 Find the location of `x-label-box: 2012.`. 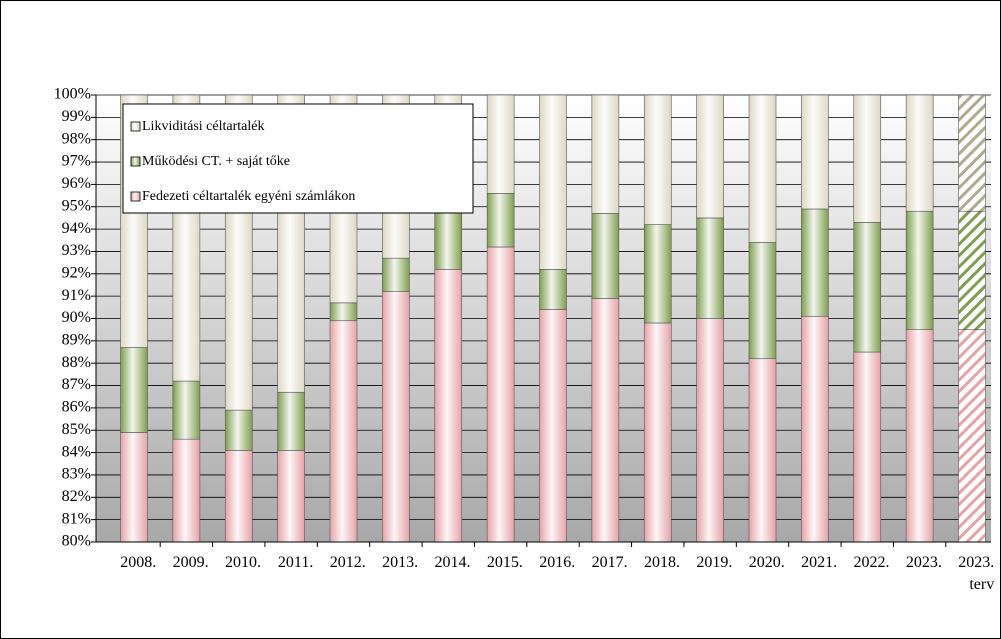

x-label-box: 2012. is located at coordinates (347, 562).